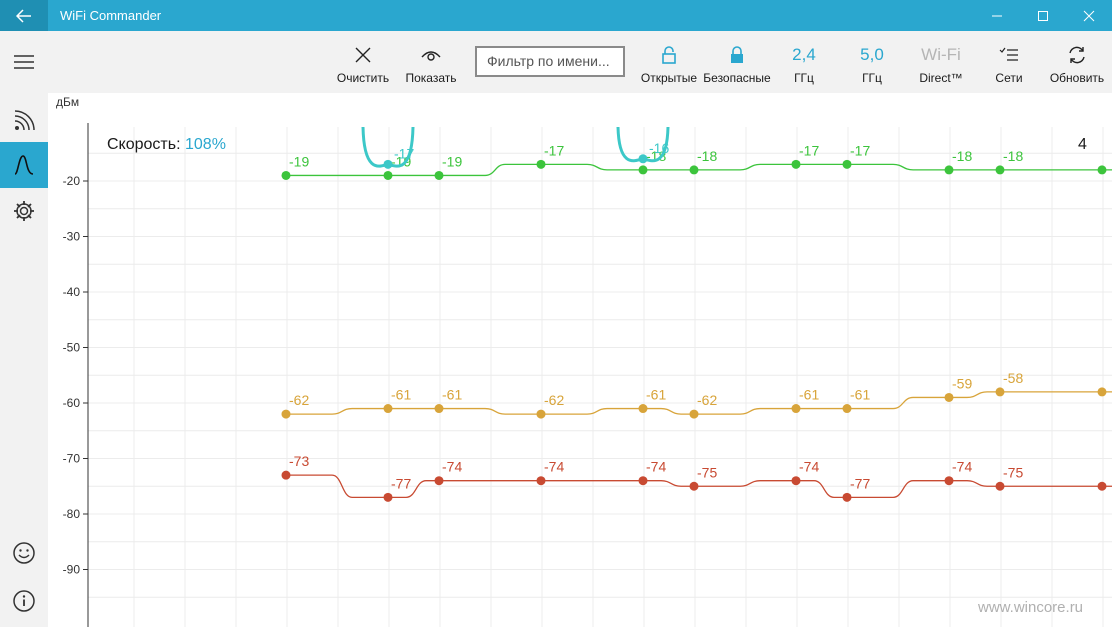  What do you see at coordinates (1009, 62) in the screenshot?
I see `networks-button: Сети` at bounding box center [1009, 62].